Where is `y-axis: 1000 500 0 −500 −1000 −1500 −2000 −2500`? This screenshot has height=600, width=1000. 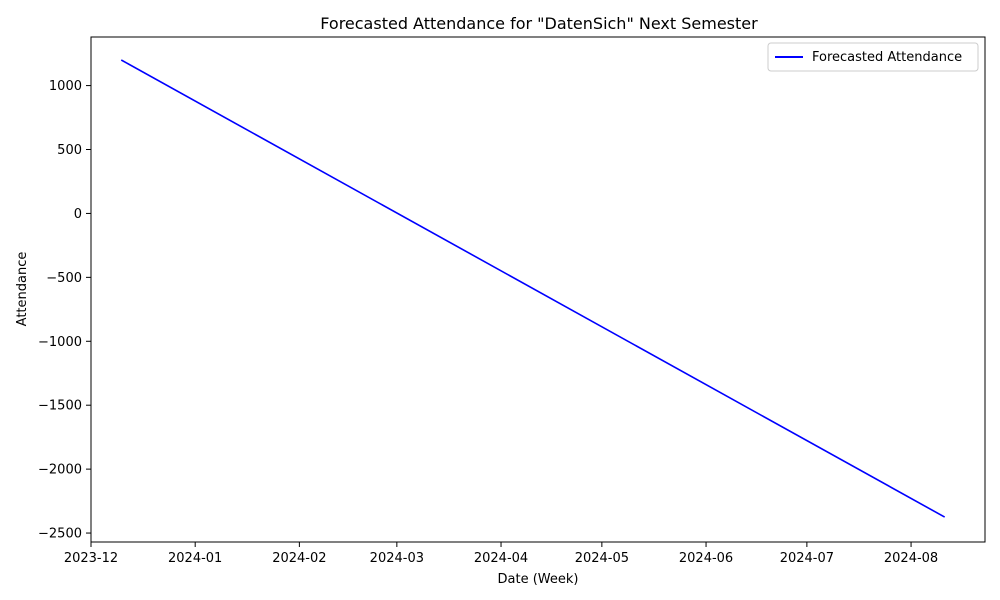
y-axis: 1000 500 0 −500 −1000 −1500 −2000 −2500 is located at coordinates (64, 310).